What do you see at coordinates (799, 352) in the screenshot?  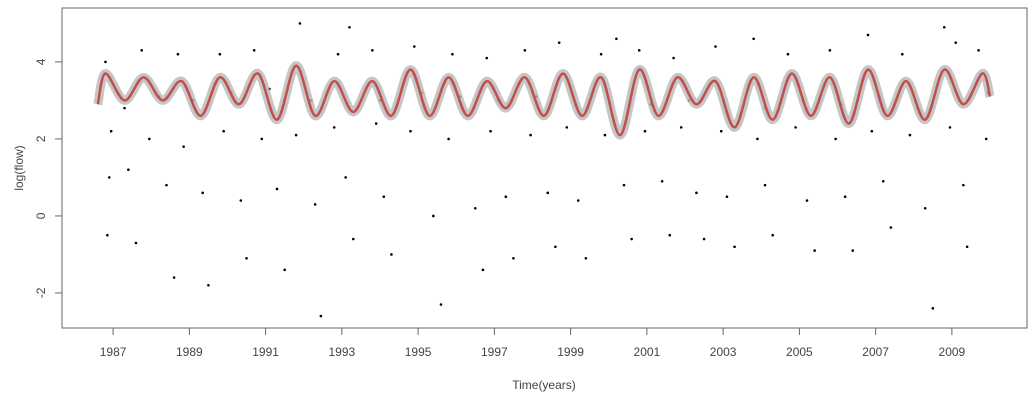 I see `x-tick-label: 2005` at bounding box center [799, 352].